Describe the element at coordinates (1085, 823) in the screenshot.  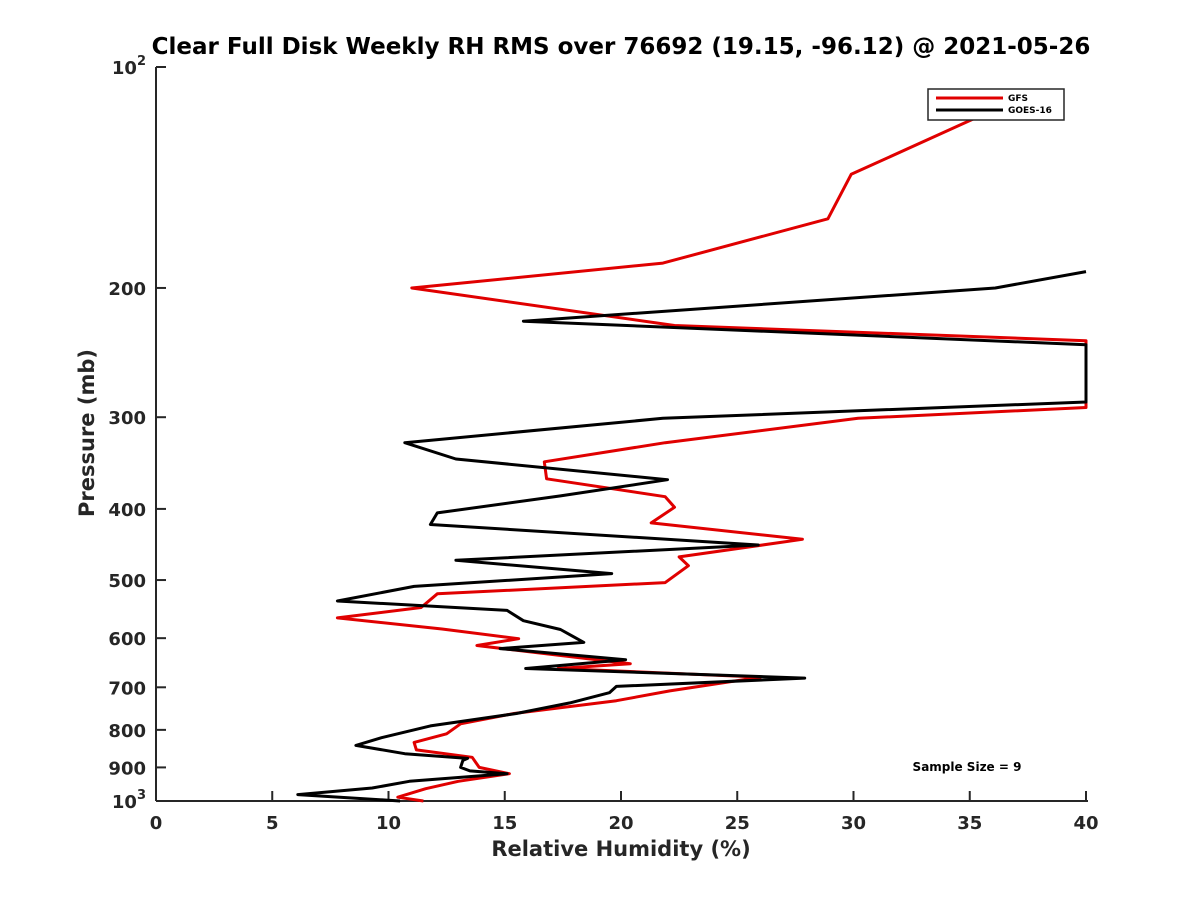
I see `x-tick-label: 40` at that location.